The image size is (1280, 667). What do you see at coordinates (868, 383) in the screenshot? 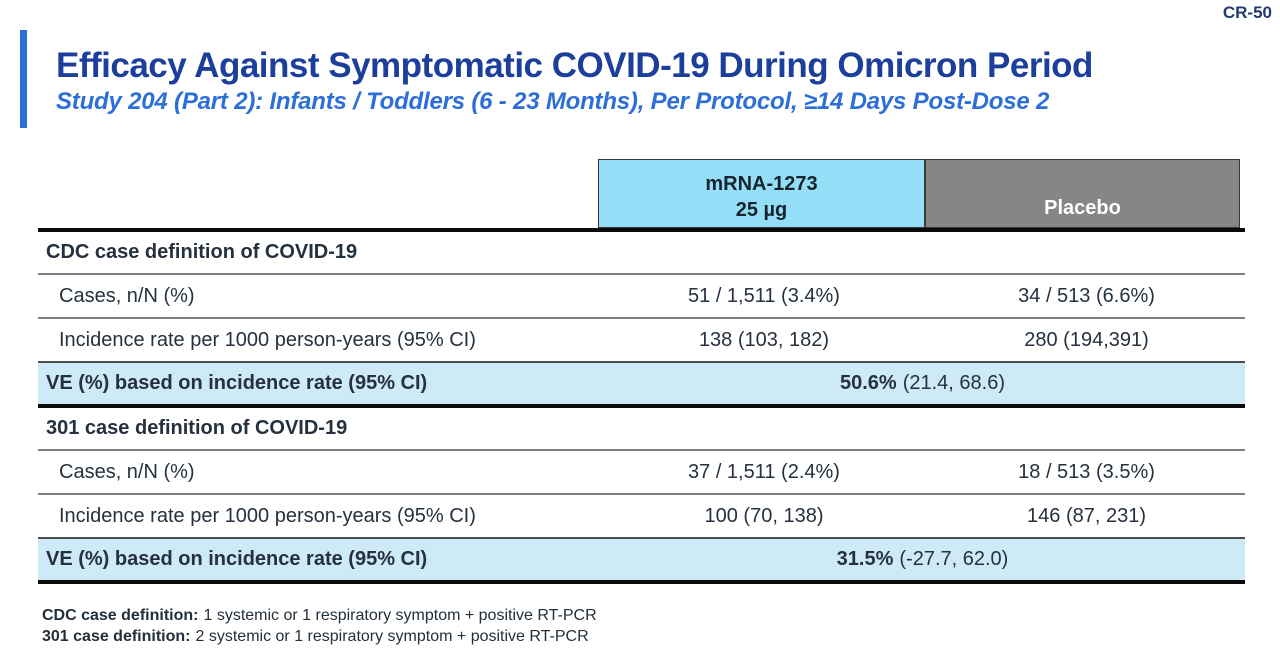
I see `ve-value: 50.6%` at bounding box center [868, 383].